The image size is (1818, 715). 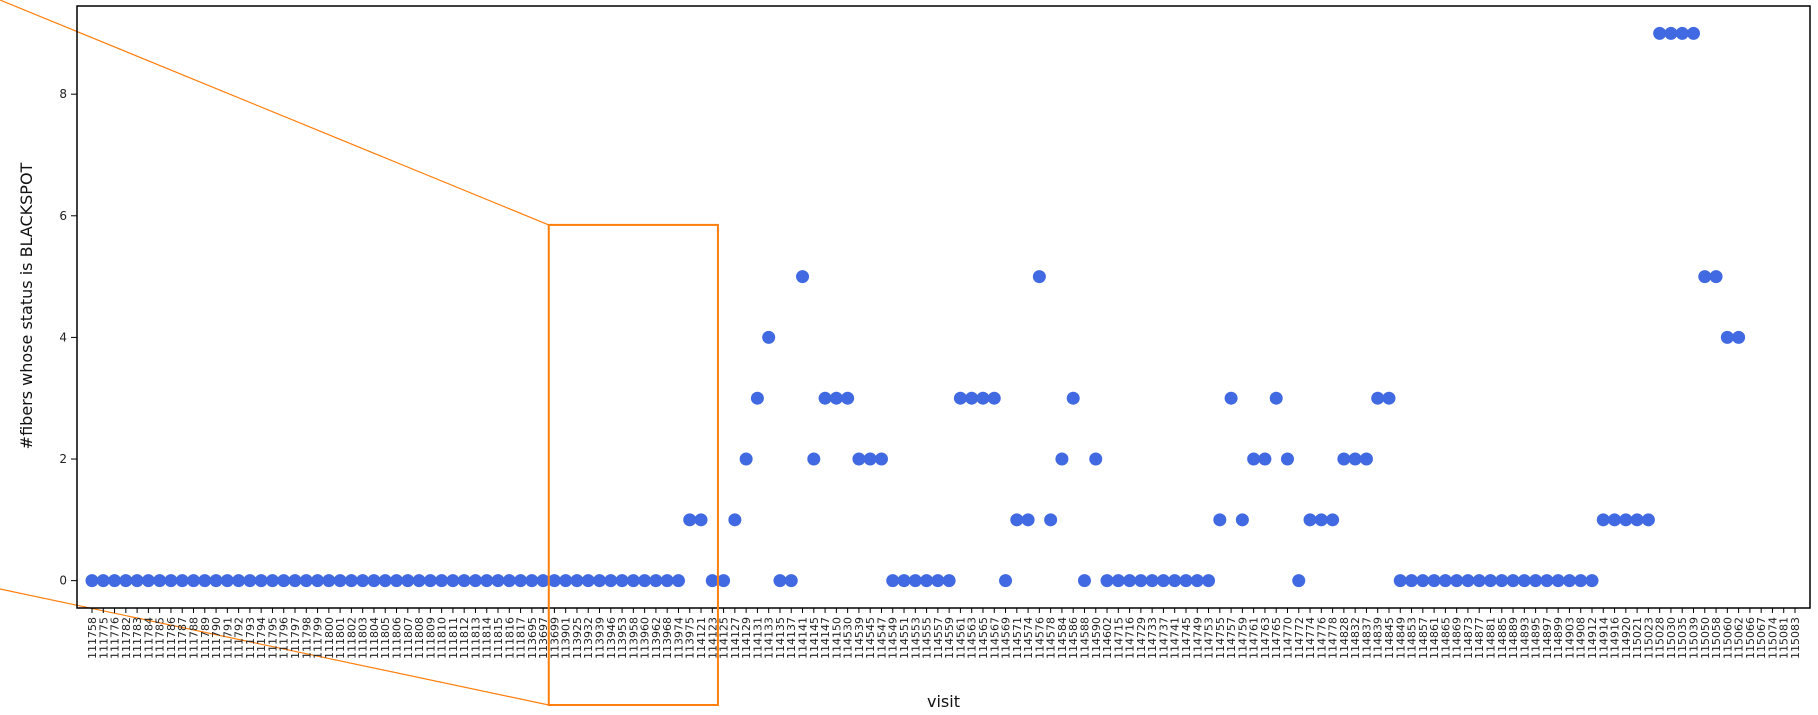 What do you see at coordinates (1276, 638) in the screenshot?
I see `x-tick-label: 114765` at bounding box center [1276, 638].